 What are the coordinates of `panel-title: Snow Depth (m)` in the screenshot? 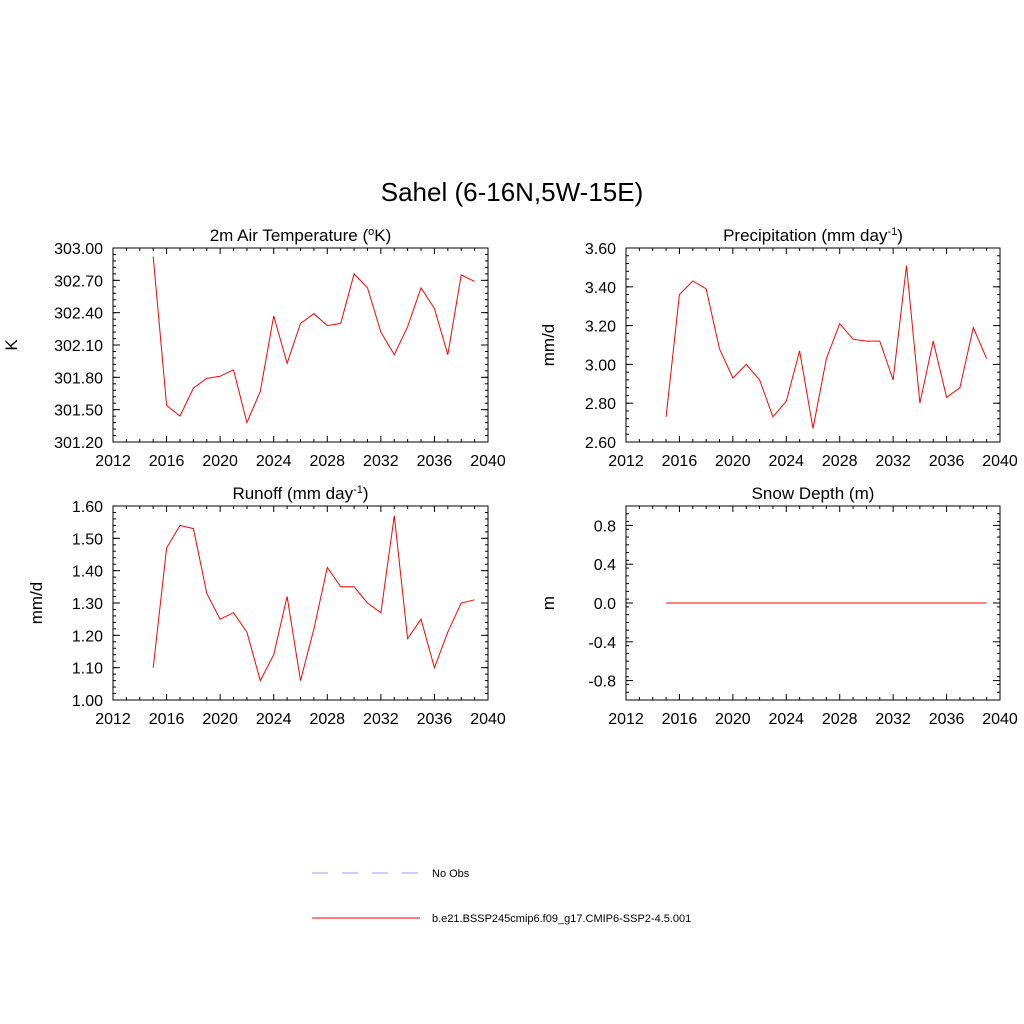 It's located at (813, 493).